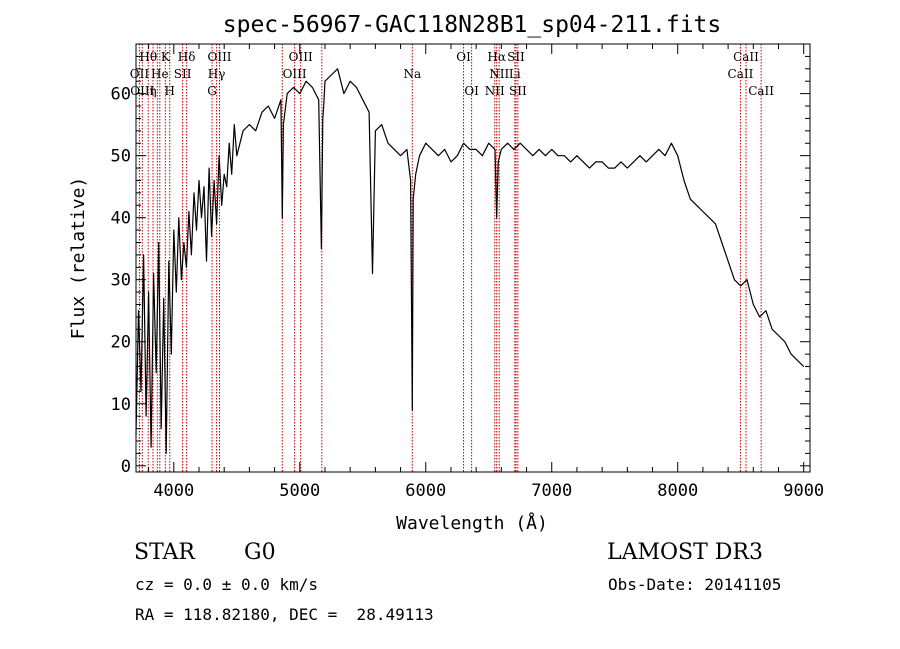  I want to click on y-tick-label: 50, so click(121, 157).